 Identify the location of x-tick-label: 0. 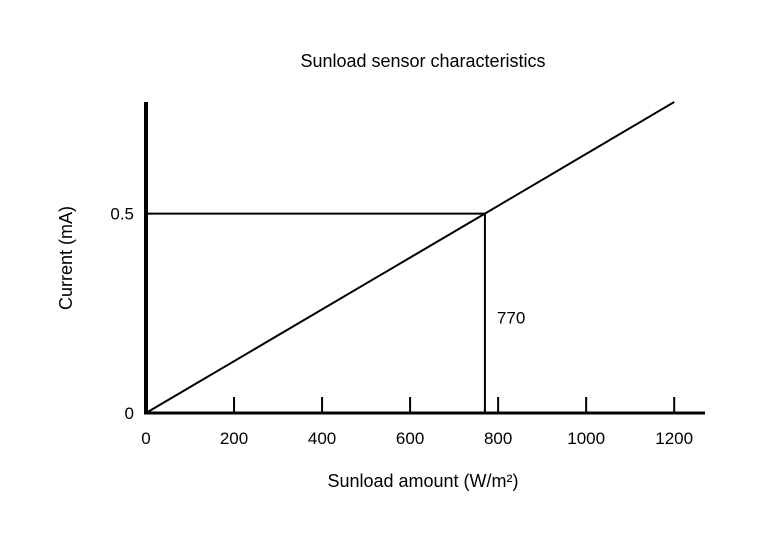
(145, 438).